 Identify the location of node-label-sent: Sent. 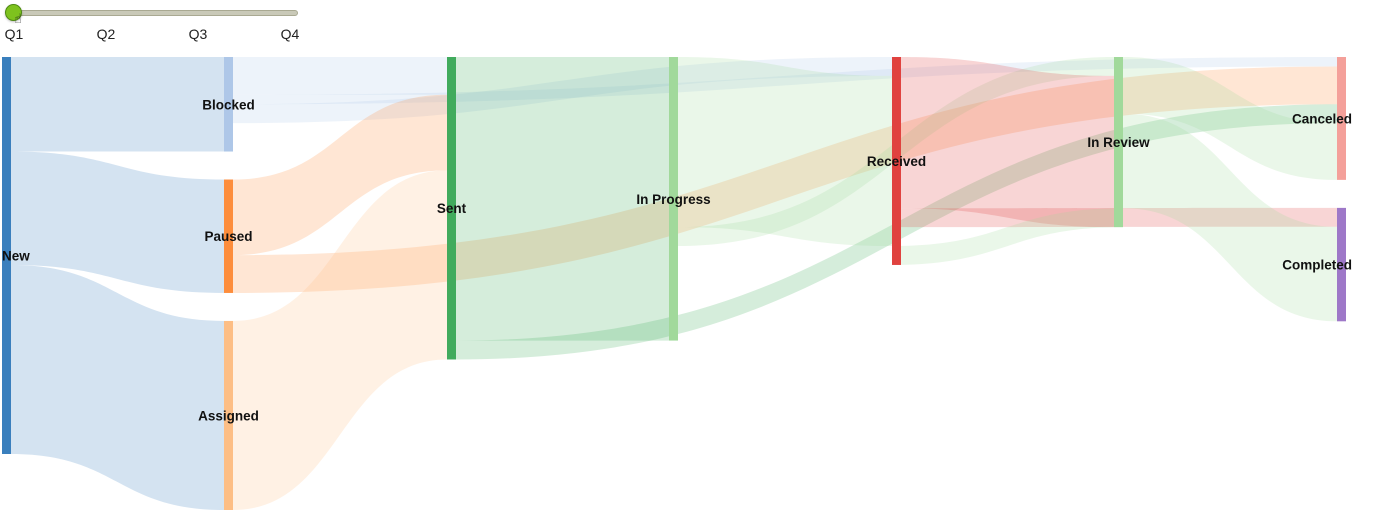
(452, 208).